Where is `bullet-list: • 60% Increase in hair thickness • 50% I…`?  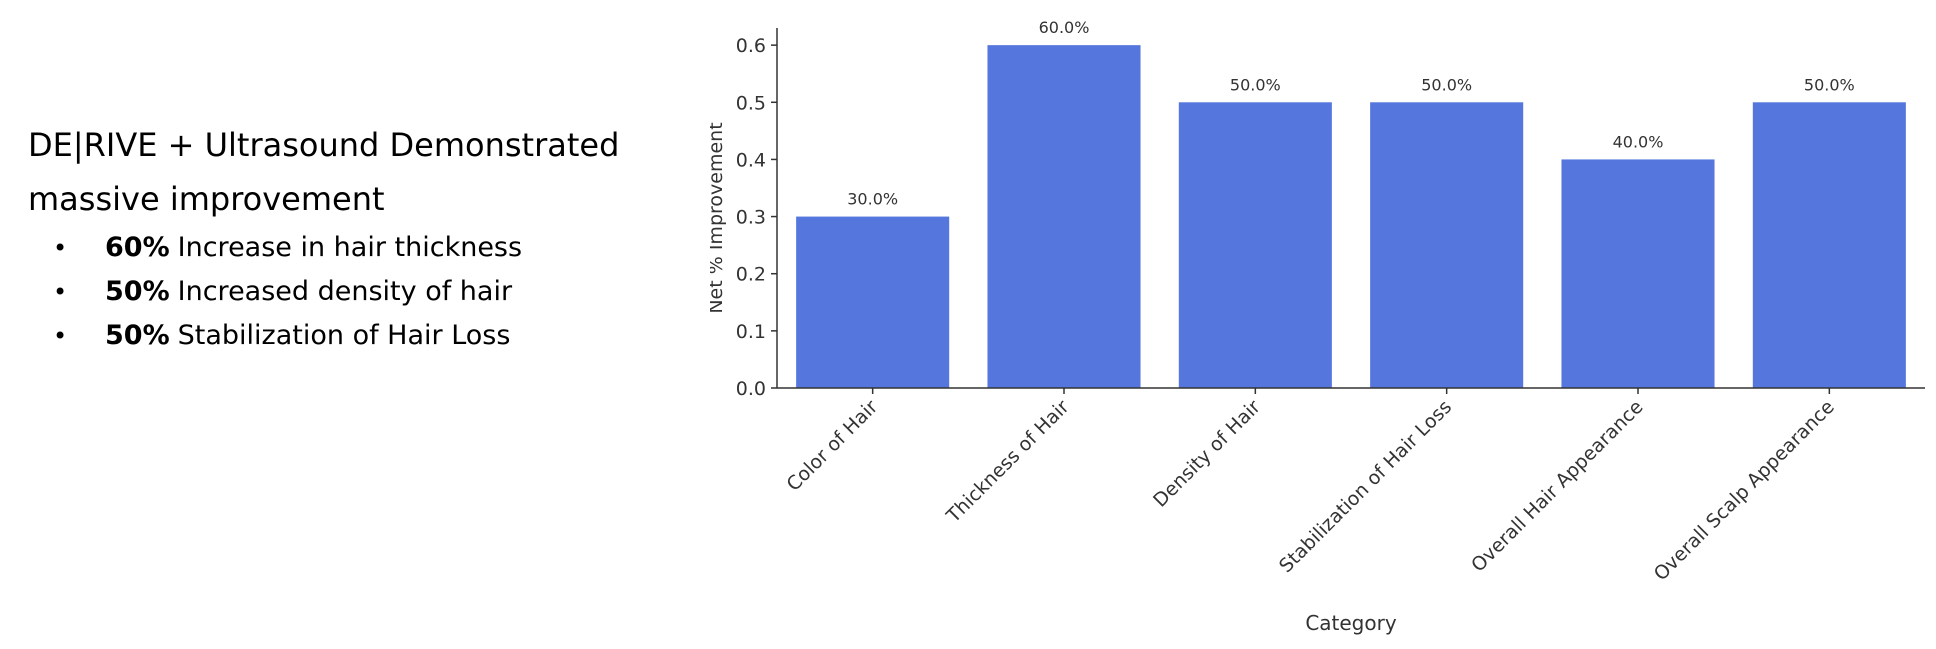 bullet-list: • 60% Increase in hair thickness • 50% I… is located at coordinates (368, 292).